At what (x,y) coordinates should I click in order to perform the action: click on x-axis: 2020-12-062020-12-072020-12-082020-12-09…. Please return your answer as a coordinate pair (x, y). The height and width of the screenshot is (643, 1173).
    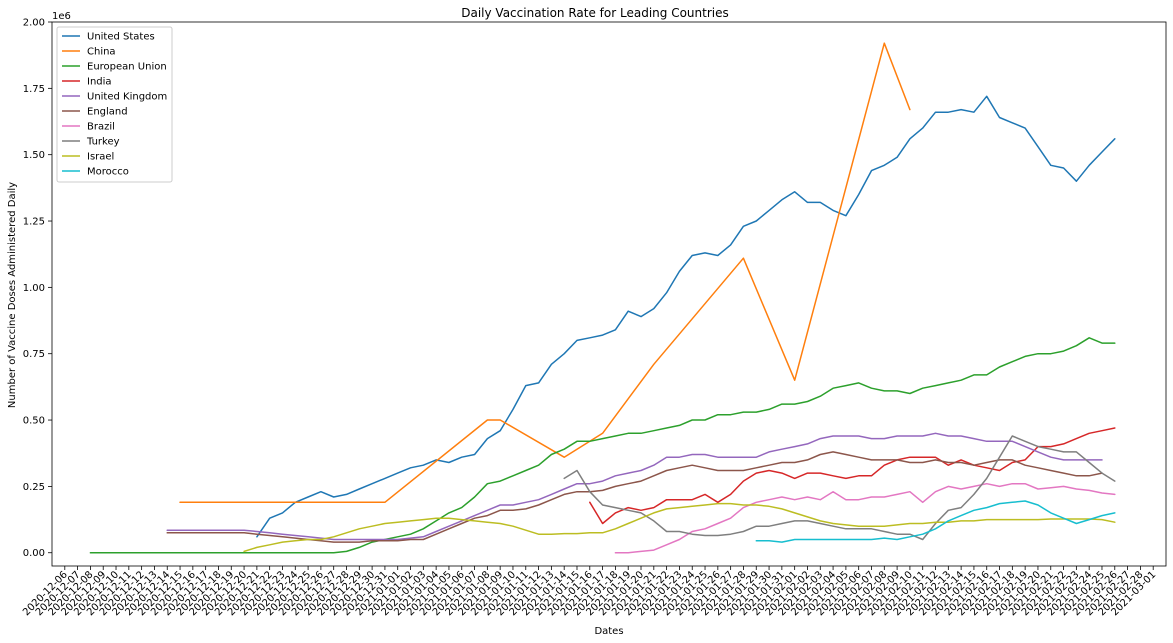
    Looking at the image, I should click on (589, 592).